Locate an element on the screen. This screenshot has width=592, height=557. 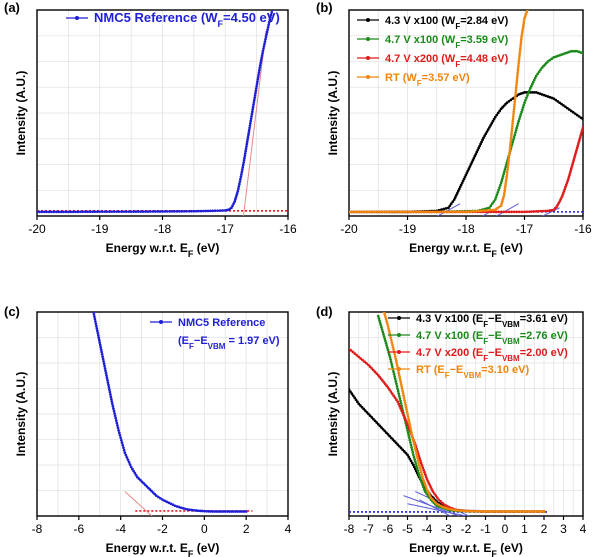
legend: NMC5 Reference (WF=4.50 eV) is located at coordinates (173, 19).